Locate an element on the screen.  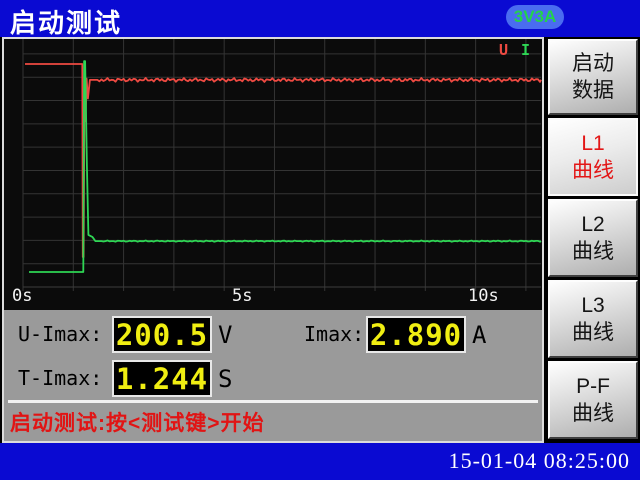
button-label: P-F is located at coordinates (593, 386).